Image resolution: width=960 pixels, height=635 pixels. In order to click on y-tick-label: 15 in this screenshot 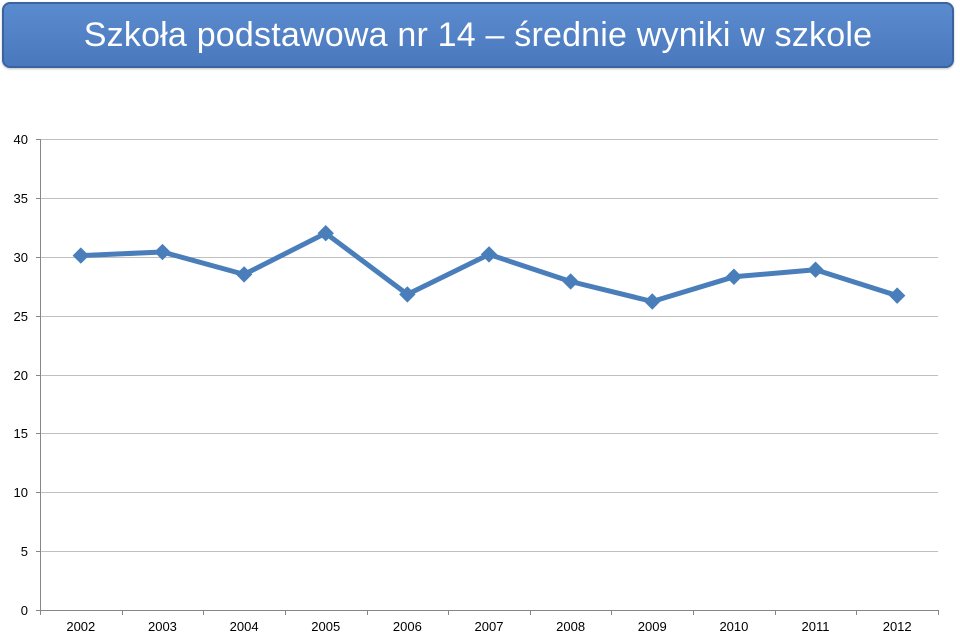, I will do `click(21, 433)`.